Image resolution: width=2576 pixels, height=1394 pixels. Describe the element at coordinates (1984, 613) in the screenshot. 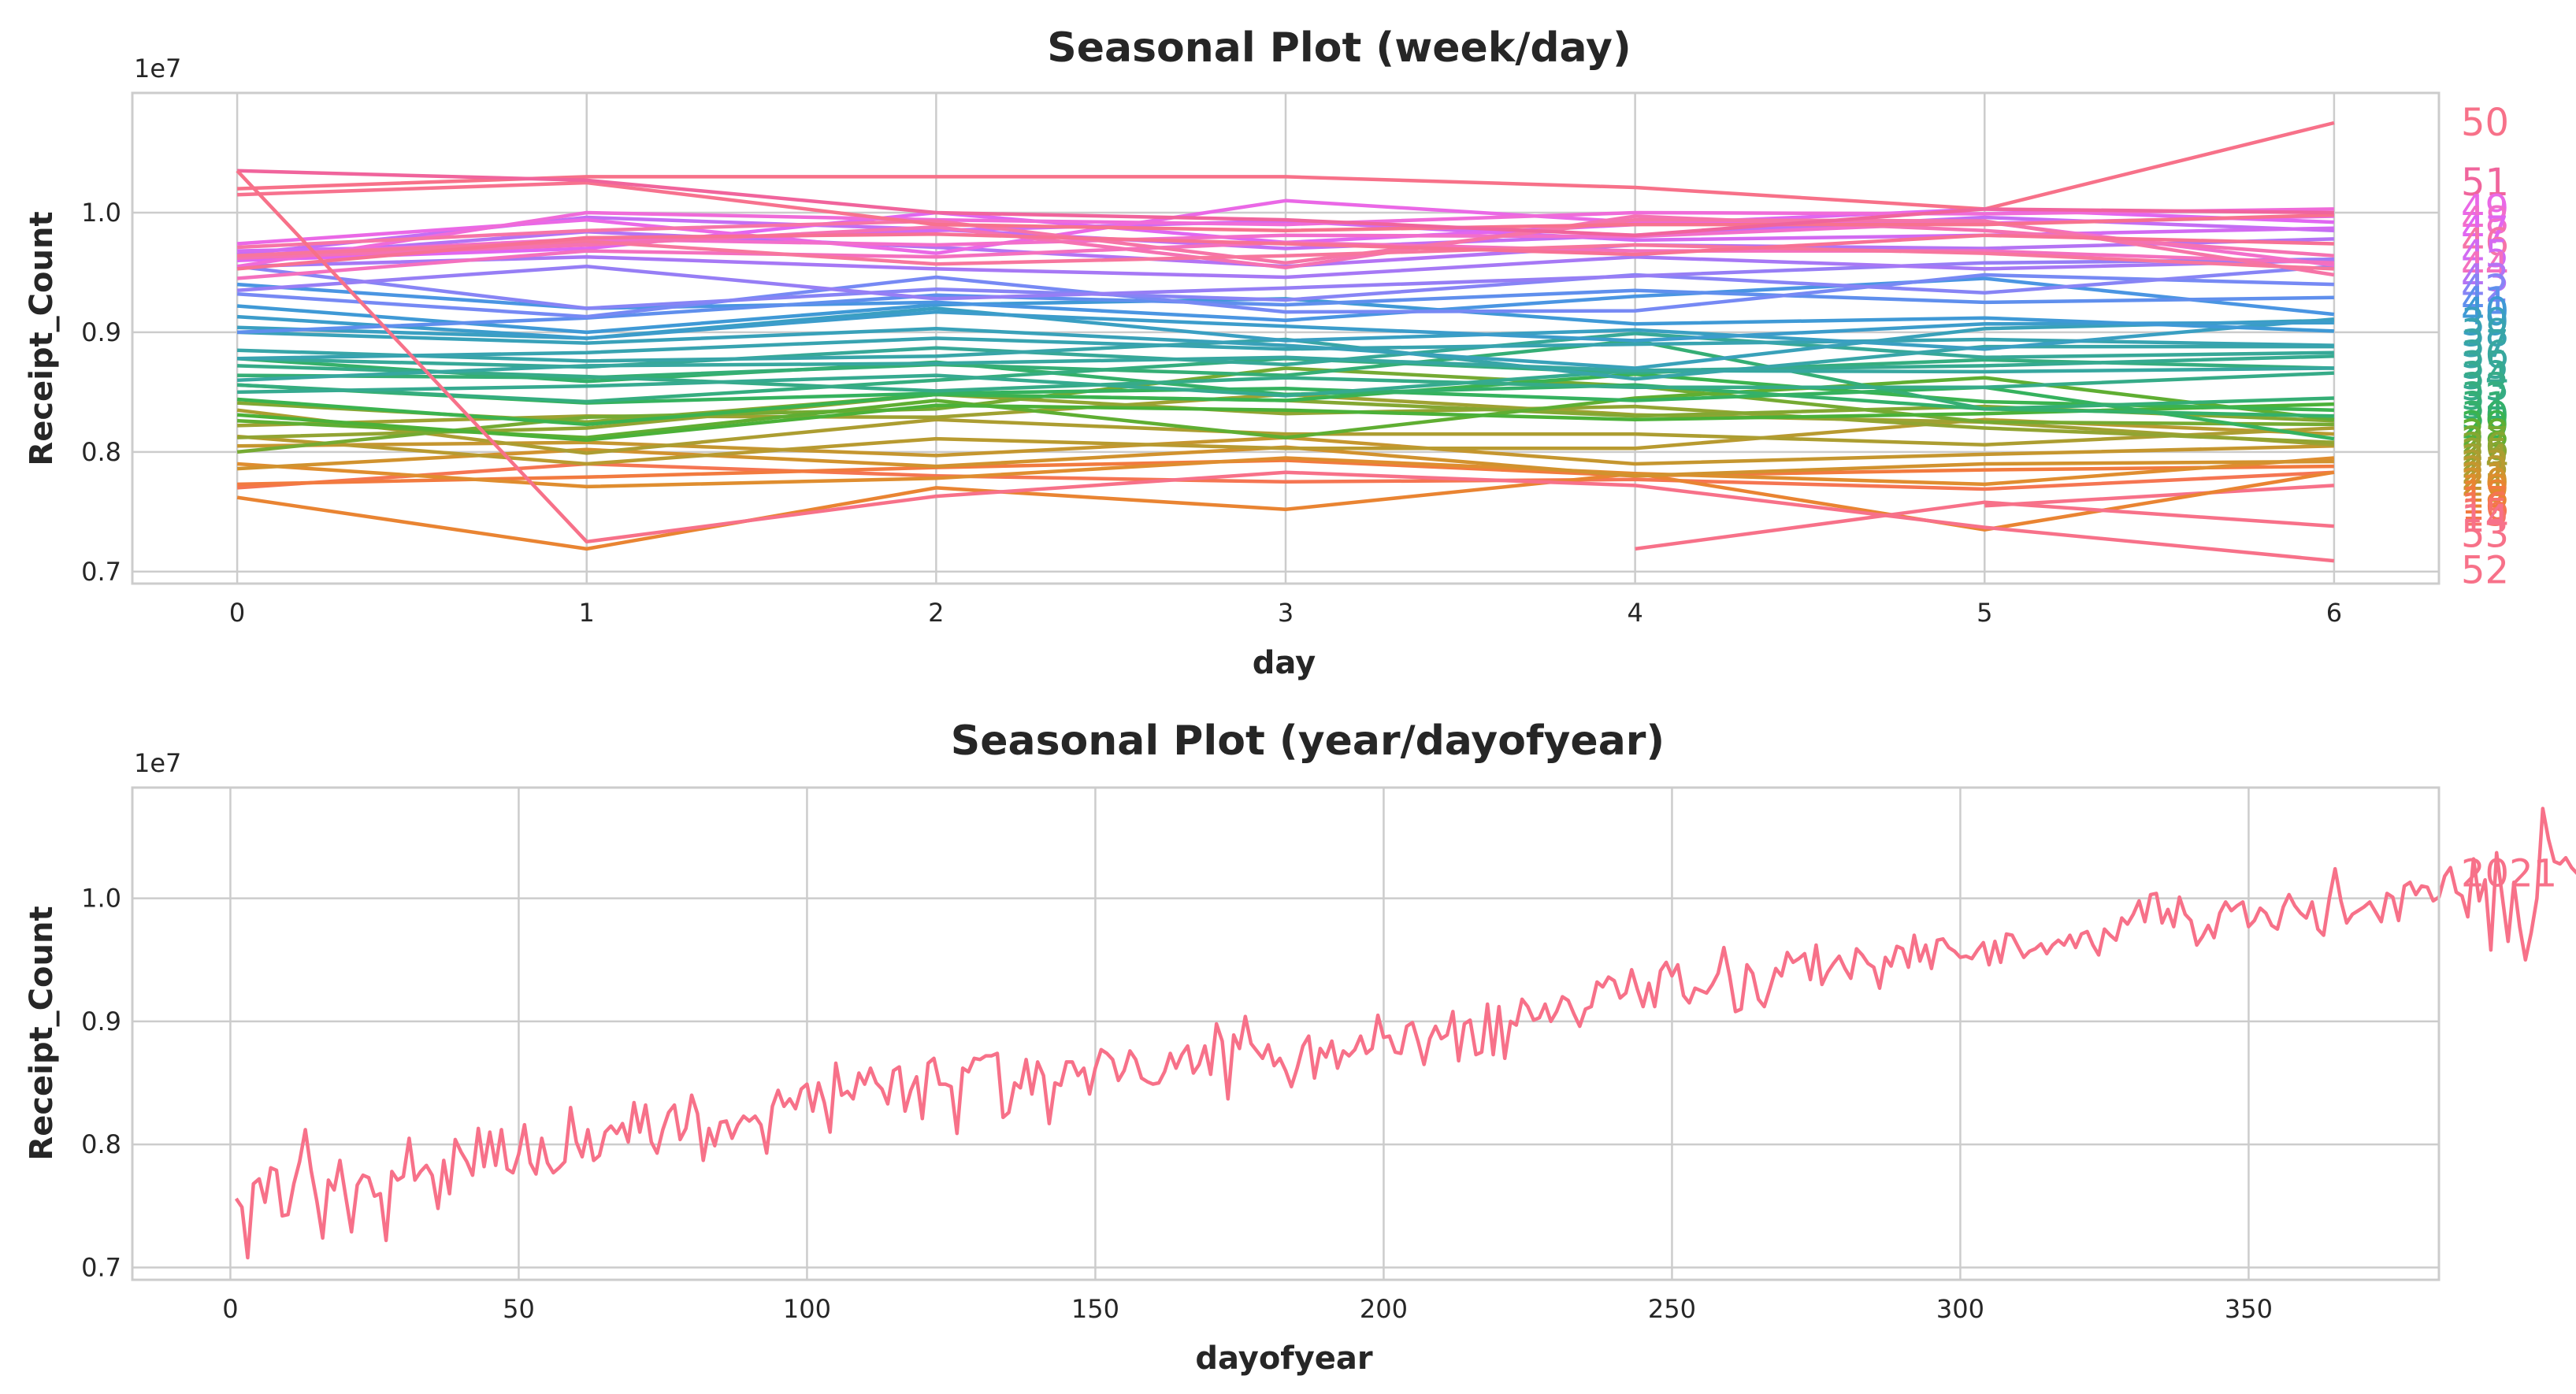

I see `x-tick-label: 5` at that location.